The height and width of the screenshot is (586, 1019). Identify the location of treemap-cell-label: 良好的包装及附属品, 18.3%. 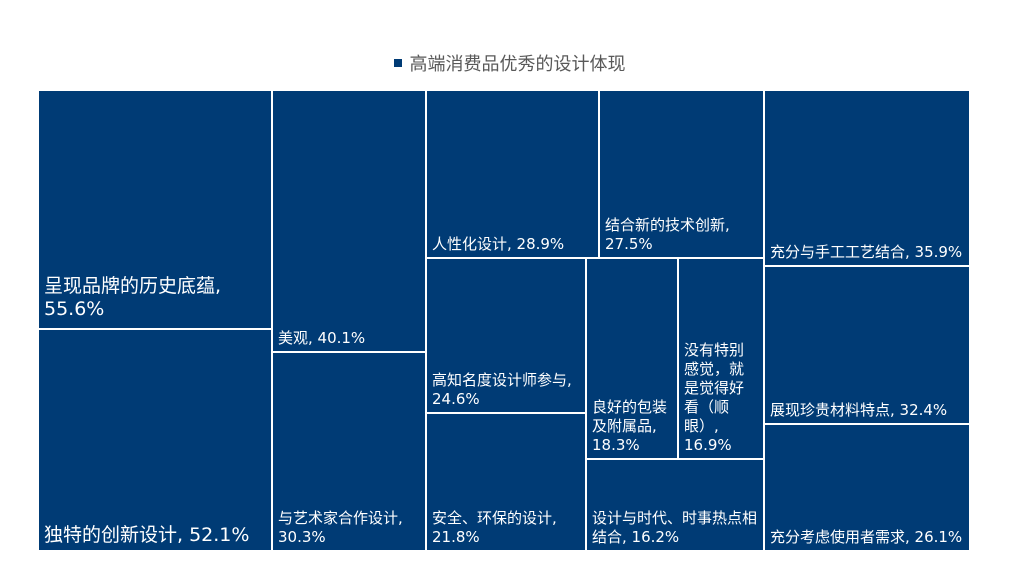
(632, 358).